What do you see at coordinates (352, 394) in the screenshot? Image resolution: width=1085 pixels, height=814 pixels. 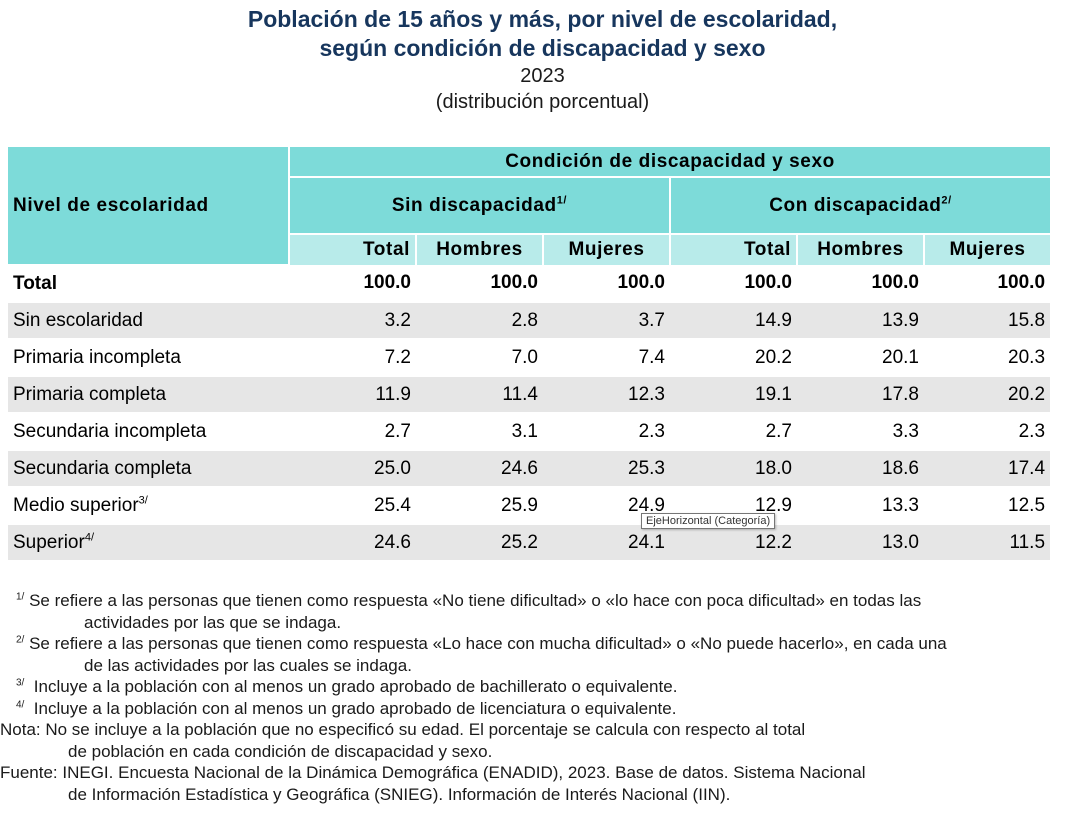 I see `table-cell: 11.9` at bounding box center [352, 394].